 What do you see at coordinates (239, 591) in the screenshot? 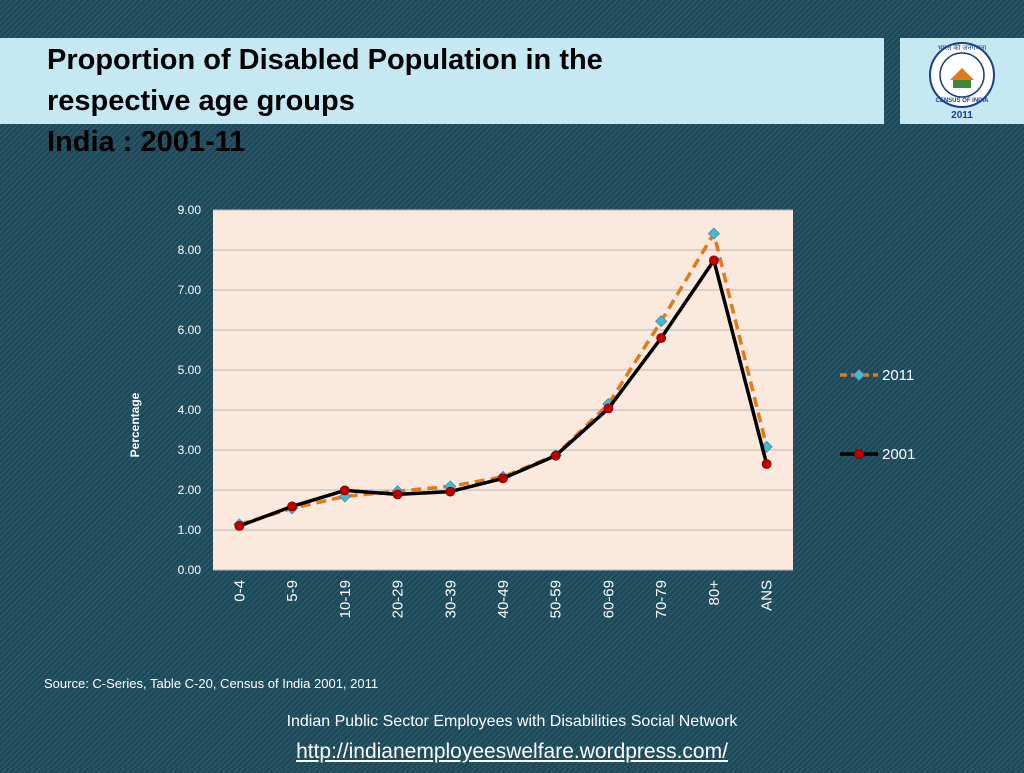
I see `x-tick-label: 0-4` at bounding box center [239, 591].